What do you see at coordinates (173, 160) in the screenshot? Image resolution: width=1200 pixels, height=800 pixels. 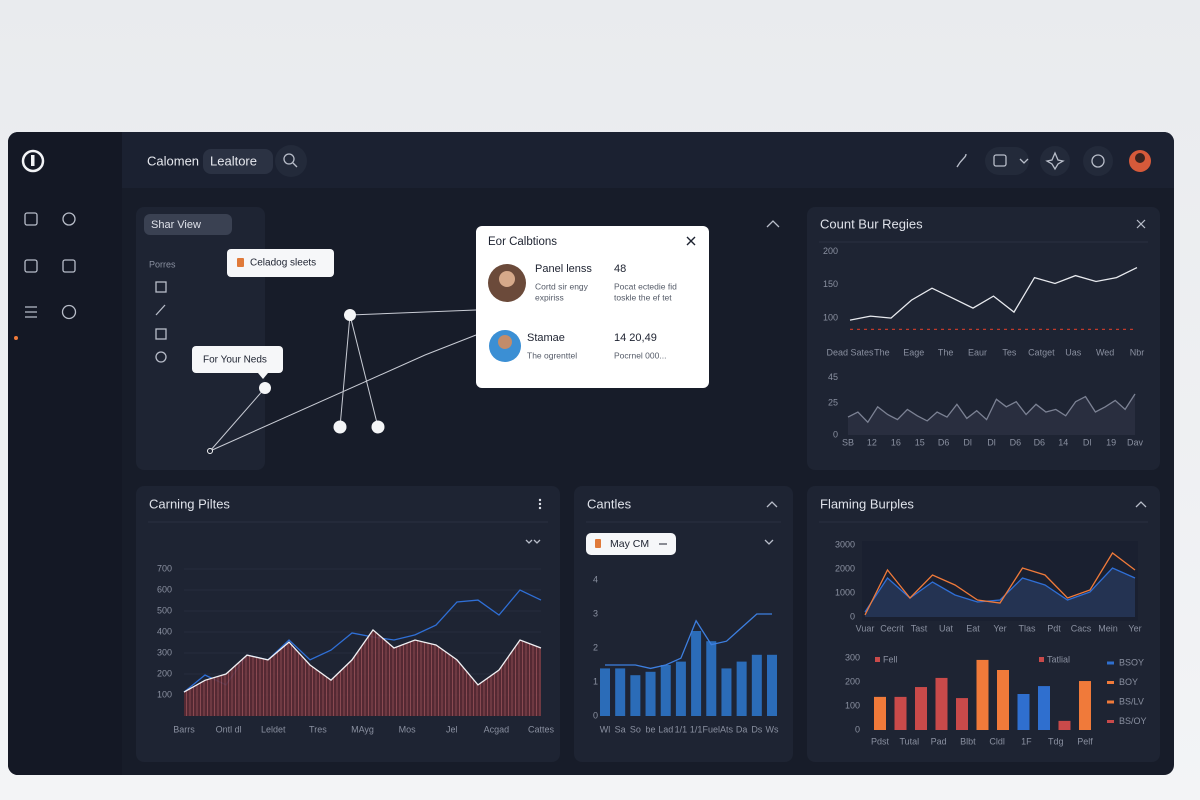 I see `app-title: Calomen` at bounding box center [173, 160].